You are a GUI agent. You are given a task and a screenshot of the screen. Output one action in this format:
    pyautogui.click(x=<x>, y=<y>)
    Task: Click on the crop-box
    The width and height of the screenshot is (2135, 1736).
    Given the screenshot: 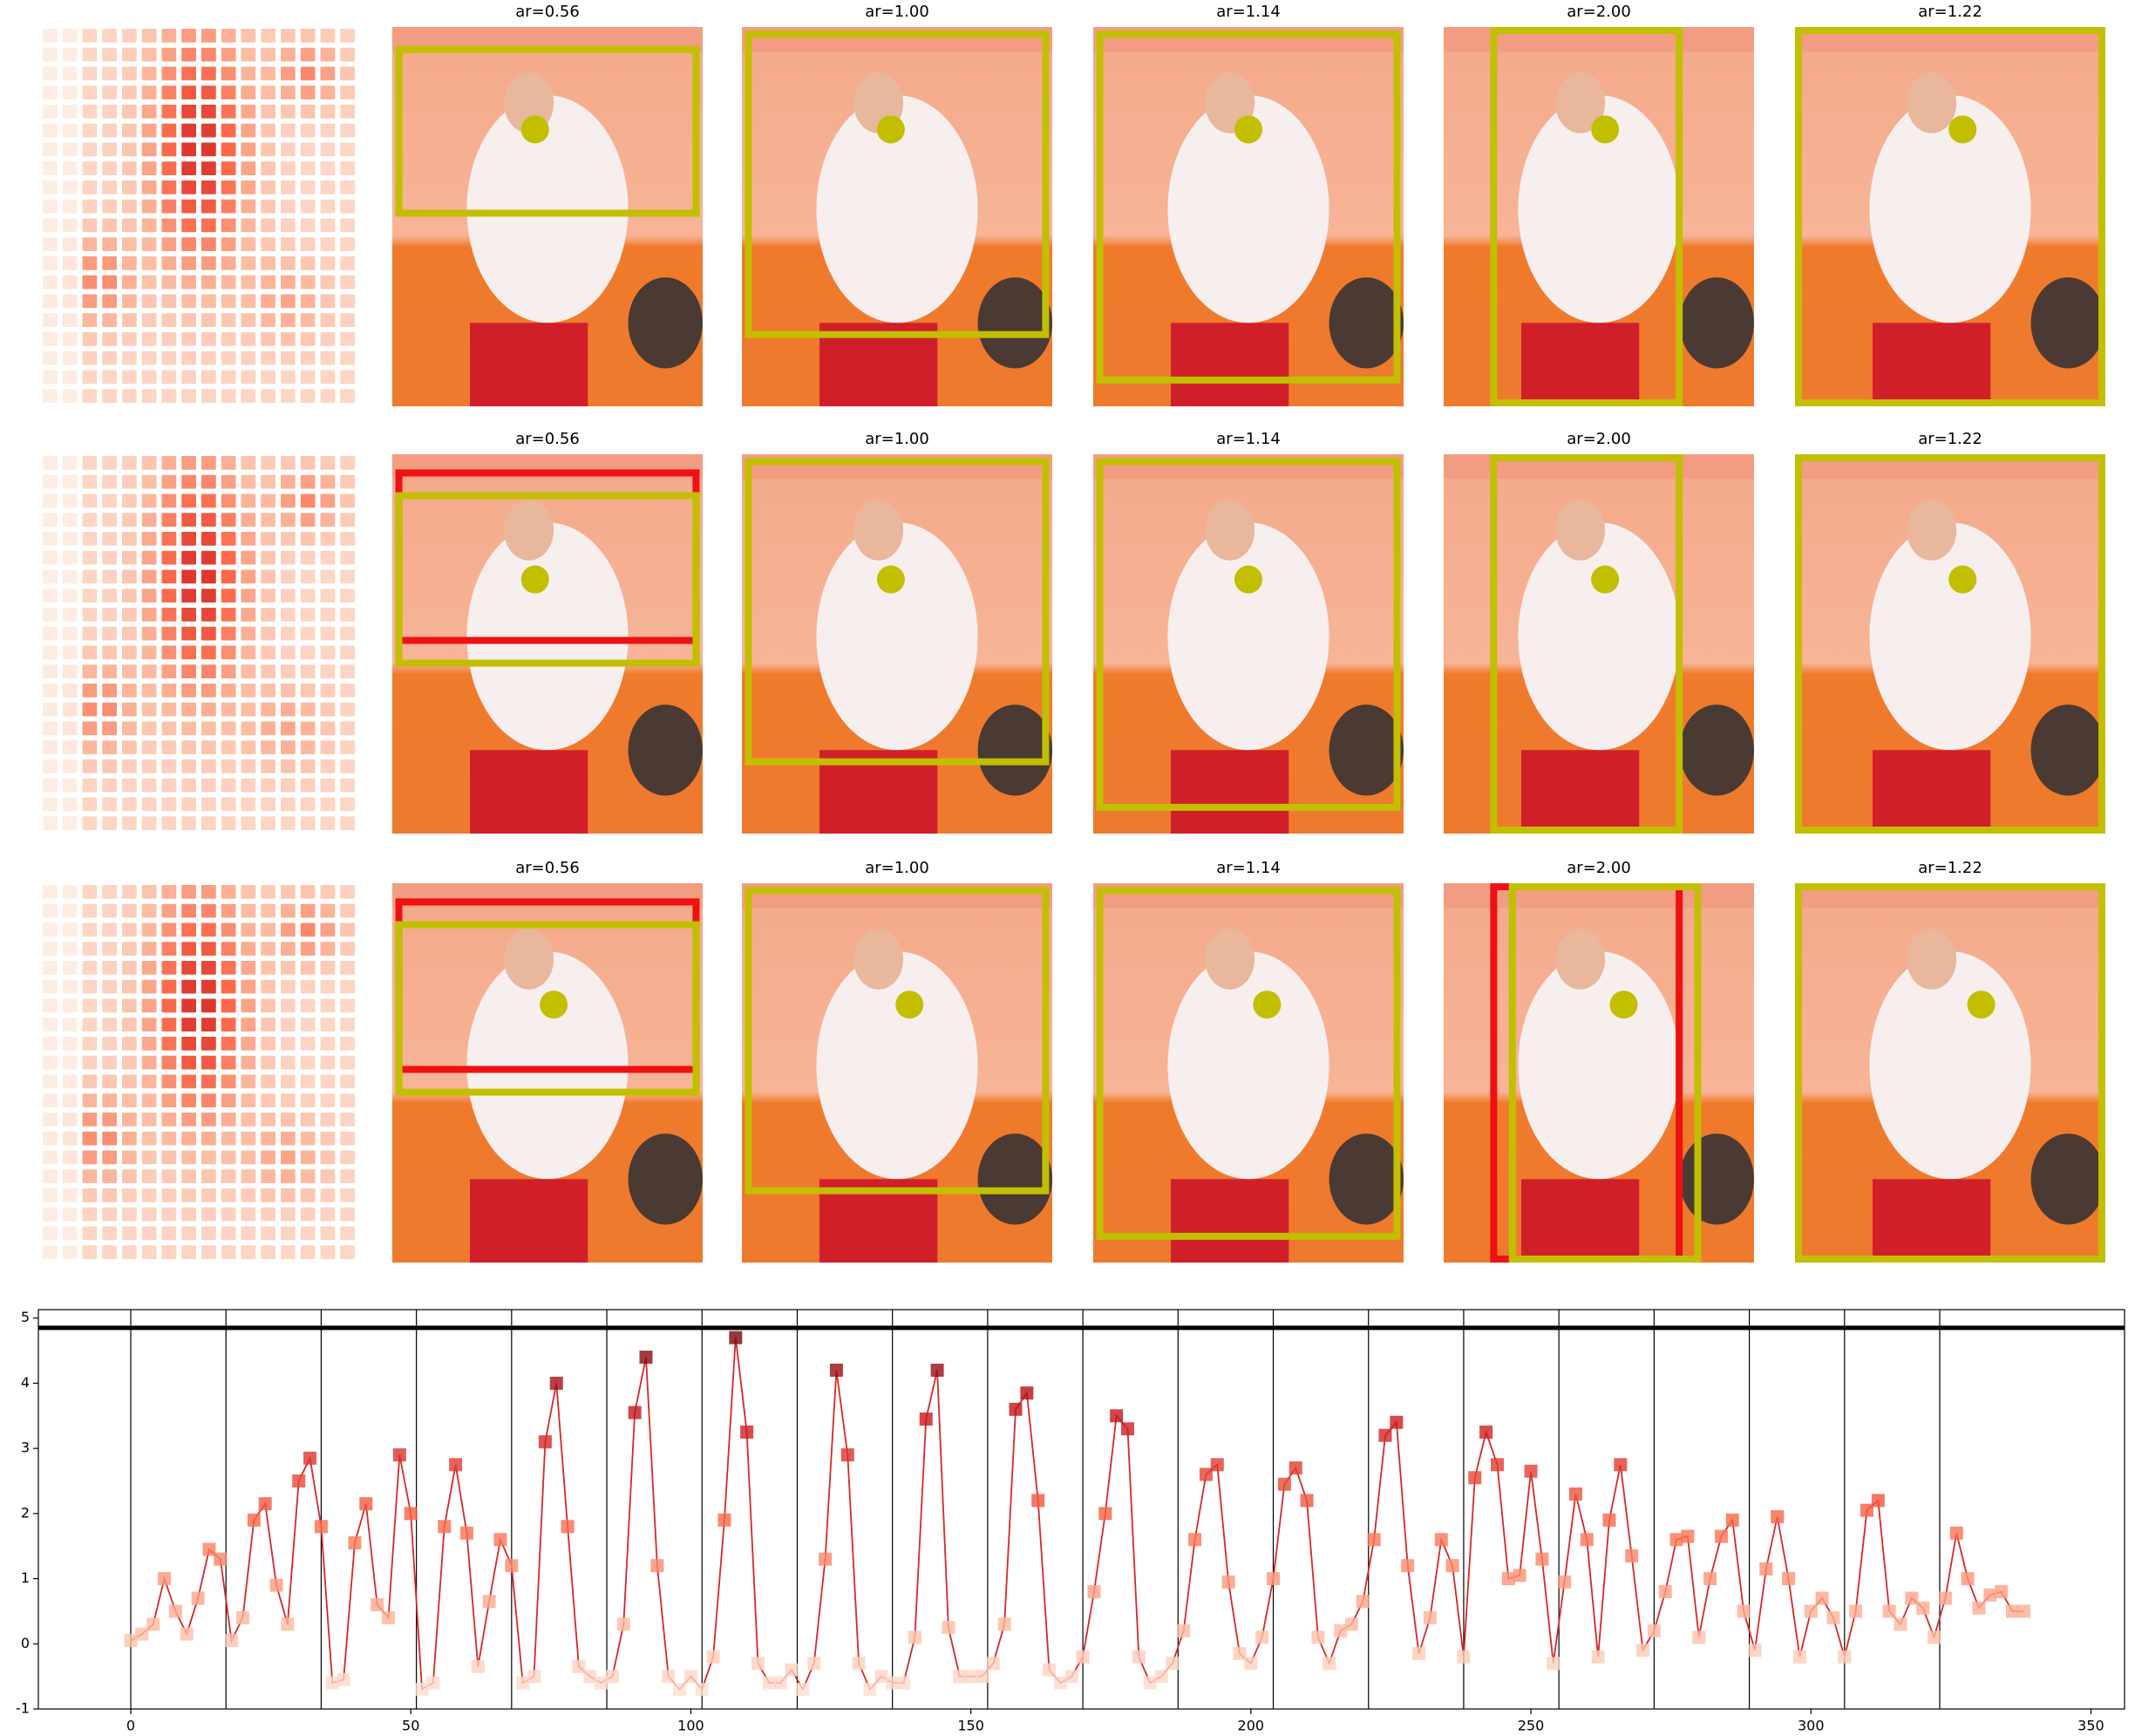 What is the action you would take?
    pyautogui.click(x=1586, y=217)
    